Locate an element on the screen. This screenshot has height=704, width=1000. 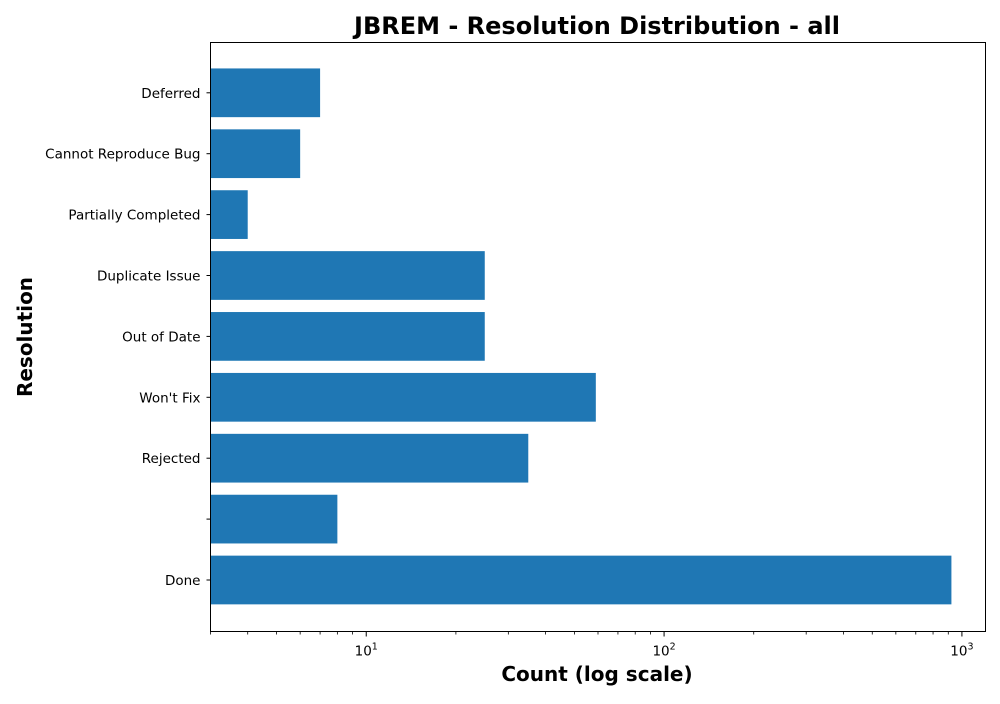
y-tick-label: Deferred is located at coordinates (170, 94).